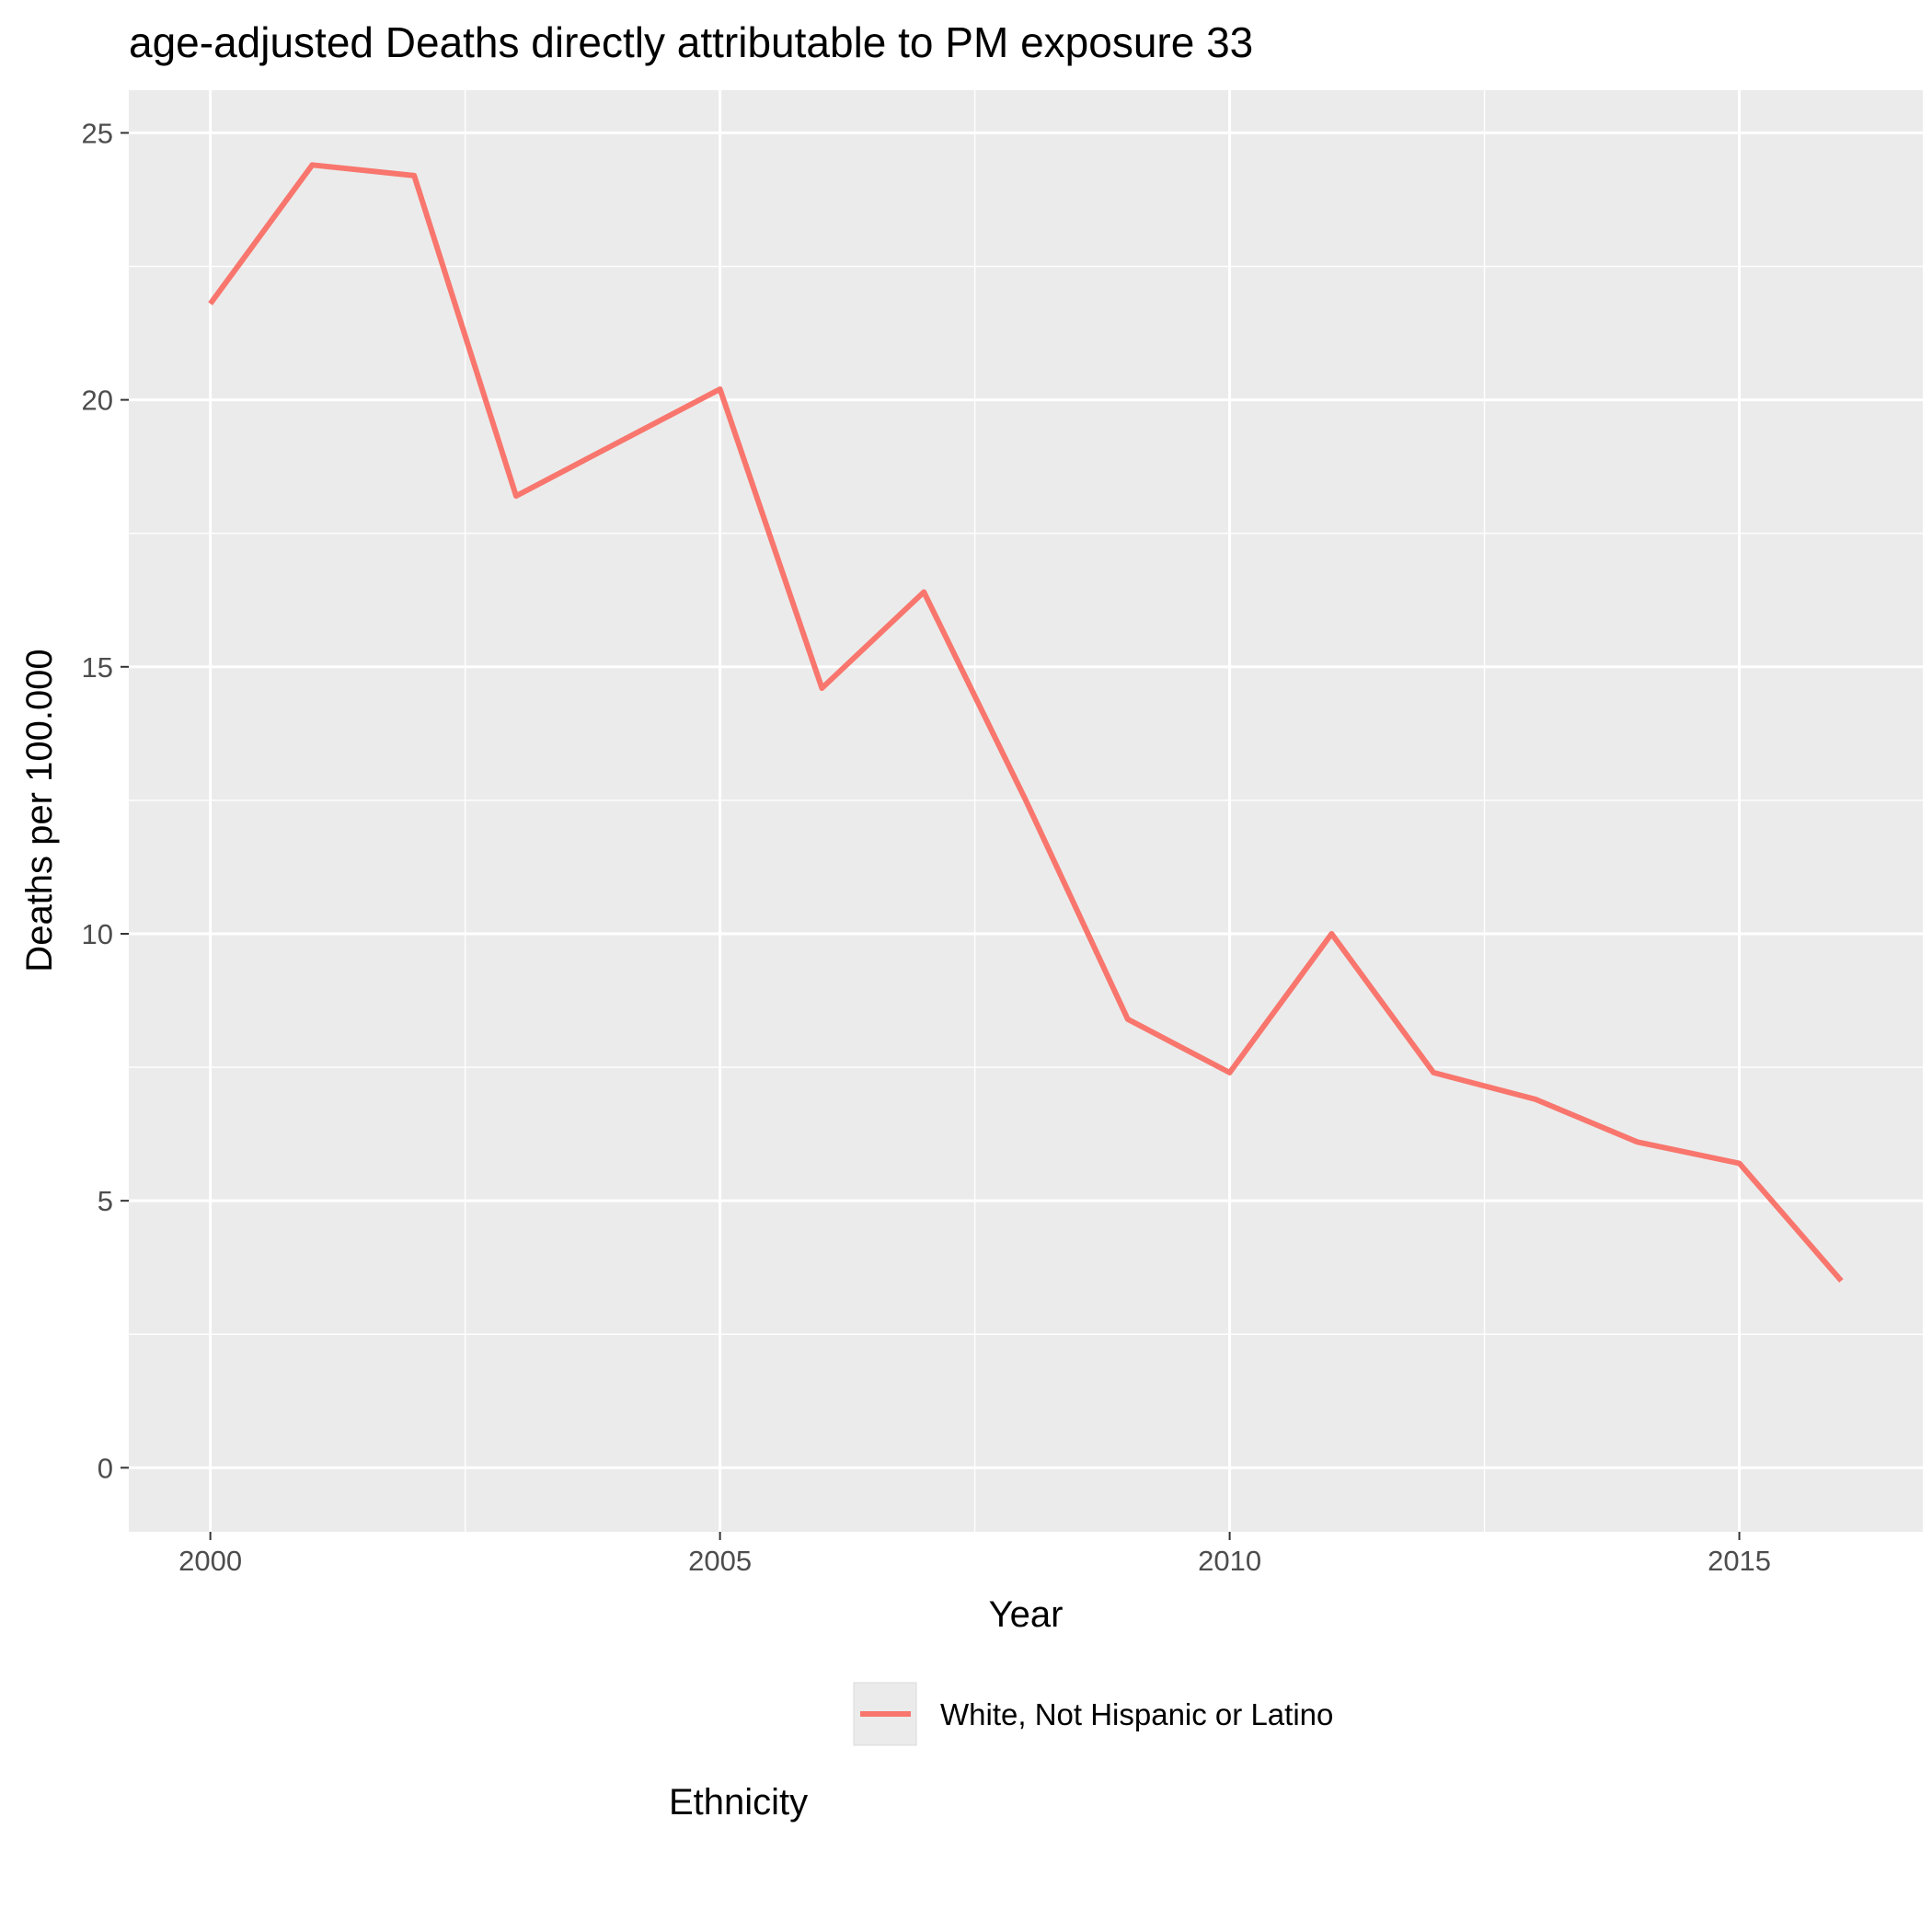  Describe the element at coordinates (105, 800) in the screenshot. I see `y-axis: 0 5 10 15 20 25` at that location.